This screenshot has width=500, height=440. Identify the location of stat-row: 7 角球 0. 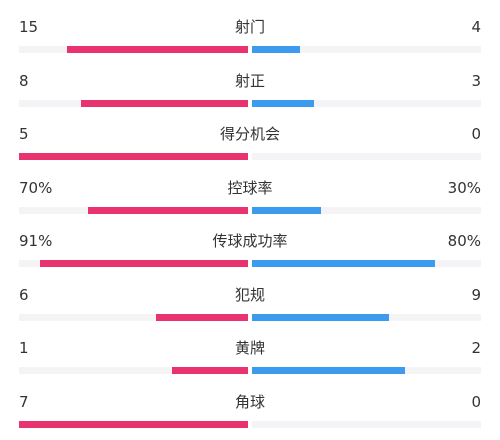
(250, 407).